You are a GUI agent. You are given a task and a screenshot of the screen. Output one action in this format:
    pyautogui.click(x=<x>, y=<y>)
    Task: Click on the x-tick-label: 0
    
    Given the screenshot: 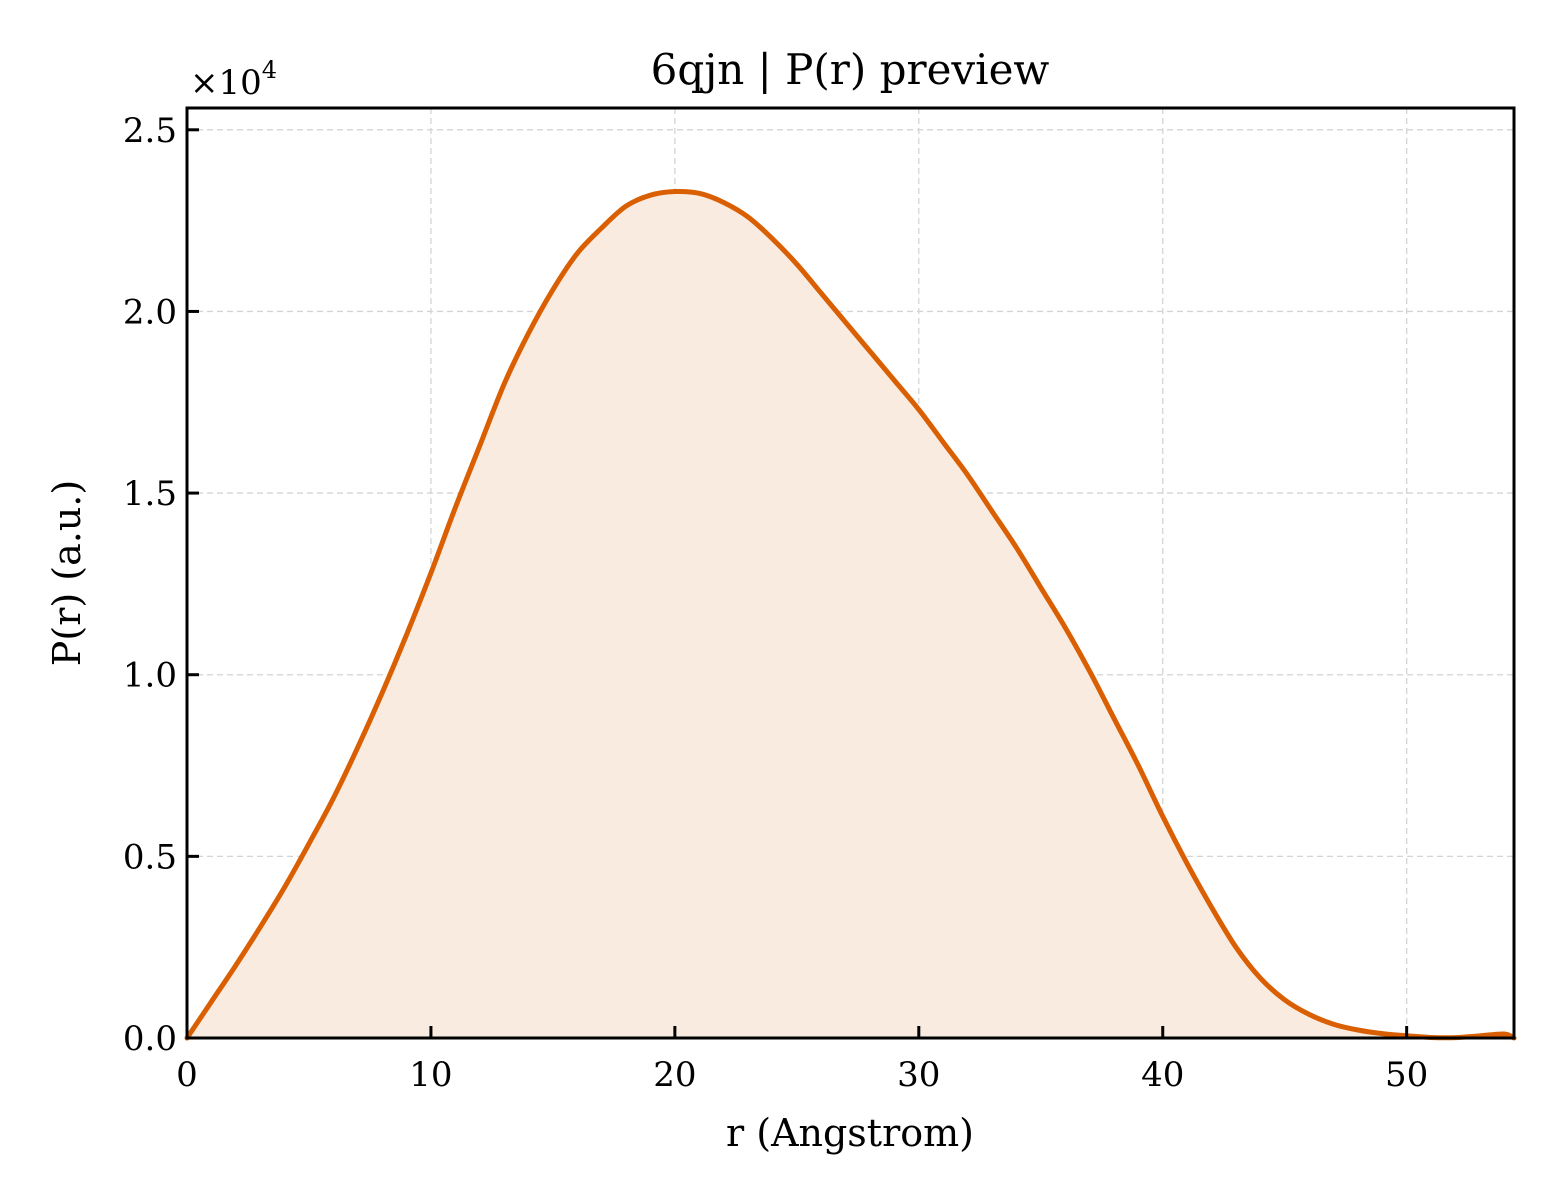 What is the action you would take?
    pyautogui.click(x=187, y=1075)
    